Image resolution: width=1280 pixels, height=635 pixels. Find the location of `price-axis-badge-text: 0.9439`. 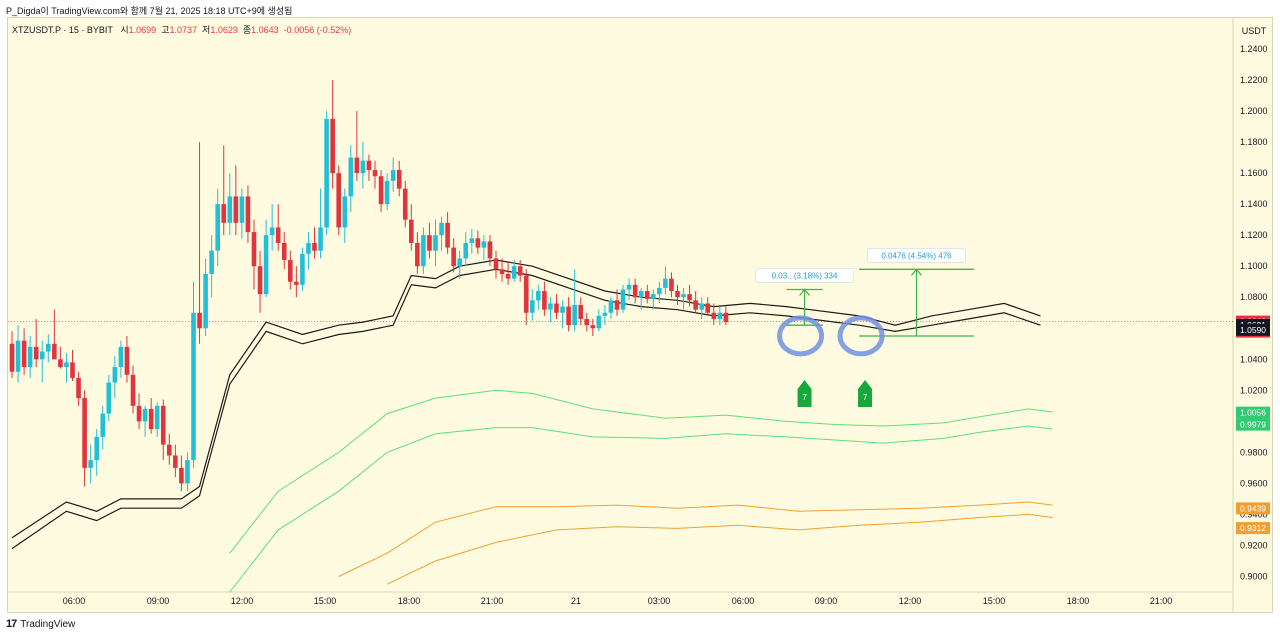

price-axis-badge-text: 0.9439 is located at coordinates (1253, 508).